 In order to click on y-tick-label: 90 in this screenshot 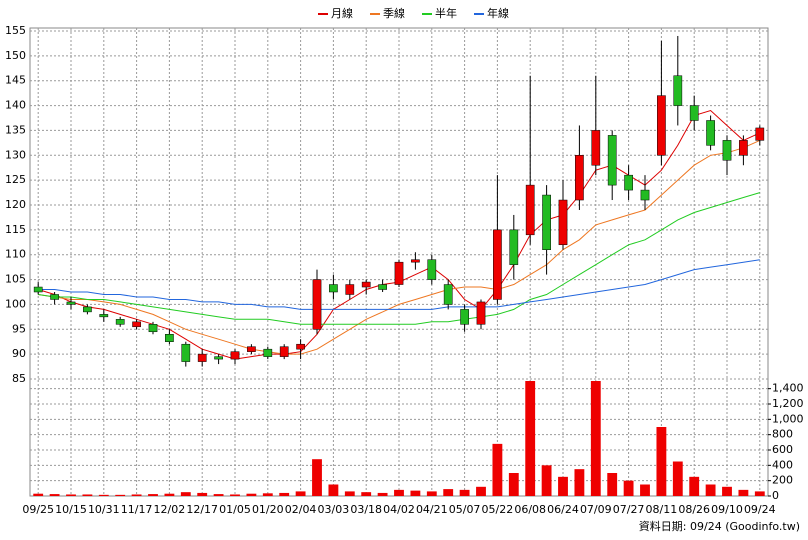, I will do `click(19, 353)`.